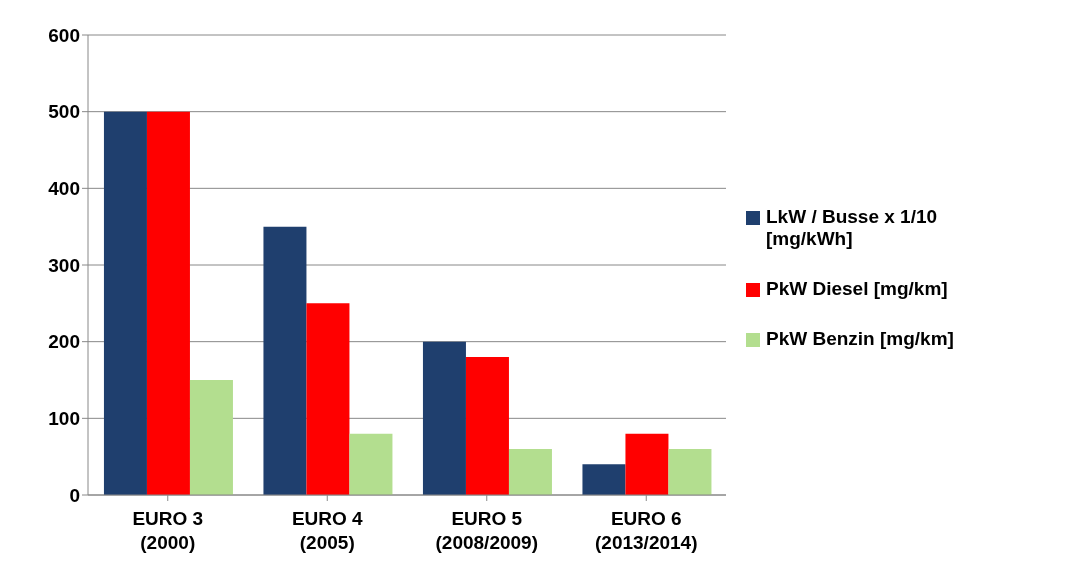 The width and height of the screenshot is (1074, 583). I want to click on y-tick-label: 400, so click(64, 189).